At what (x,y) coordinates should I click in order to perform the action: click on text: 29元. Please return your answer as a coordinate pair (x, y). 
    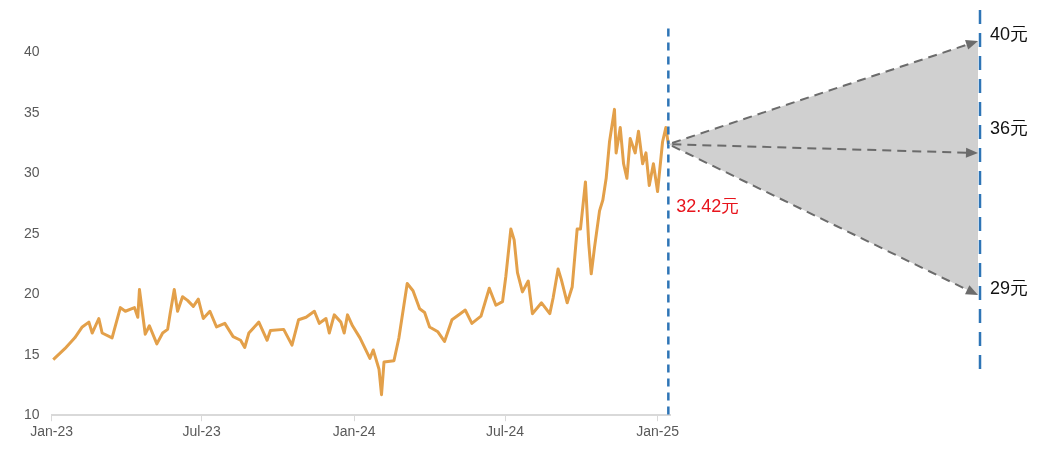
    Looking at the image, I should click on (1009, 288).